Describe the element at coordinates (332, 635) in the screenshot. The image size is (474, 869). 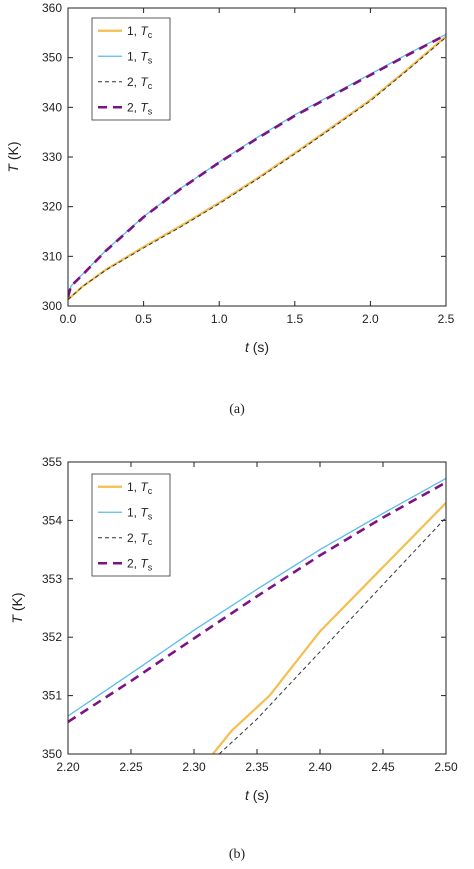
I see `series-line-s2c` at that location.